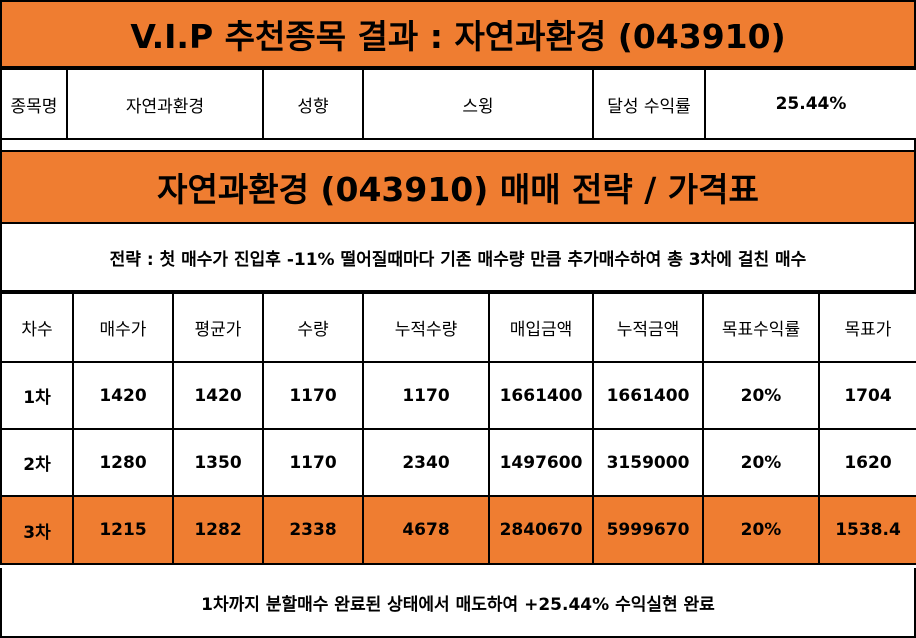  Describe the element at coordinates (426, 530) in the screenshot. I see `cell-cum-quantity: 4678` at that location.